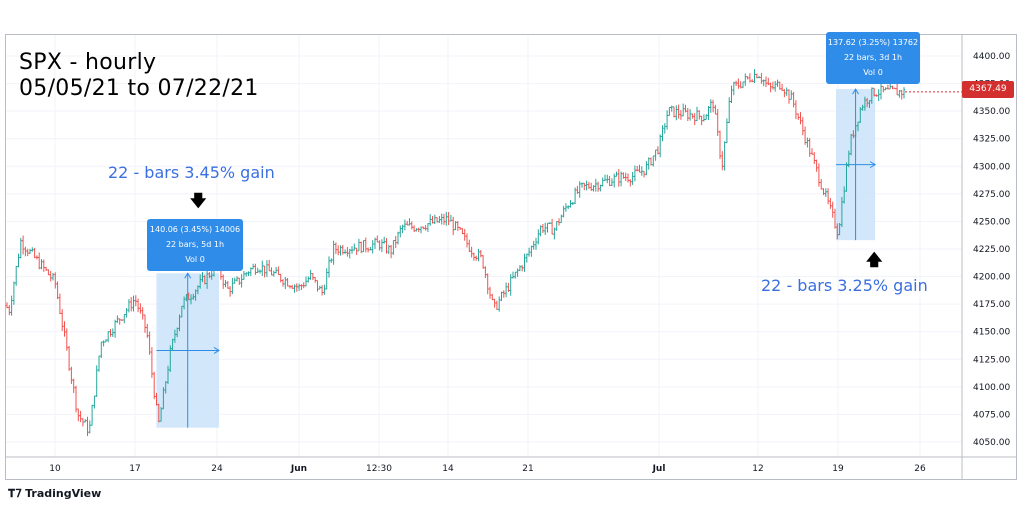 The width and height of the screenshot is (1023, 509). I want to click on tradingview-logo-text: TradingView, so click(63, 493).